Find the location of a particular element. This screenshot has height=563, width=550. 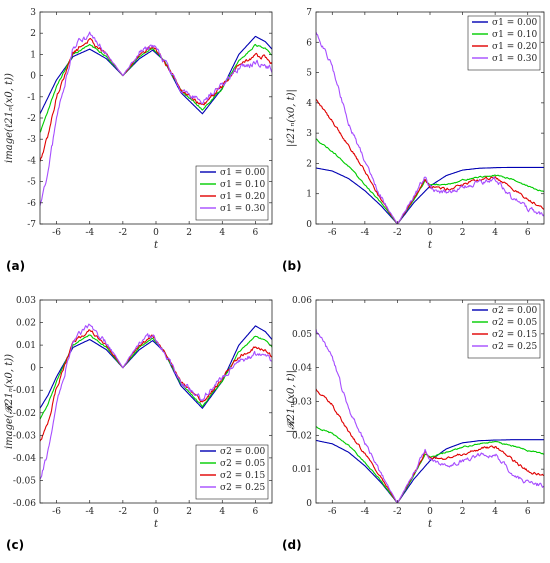

y-axis-label: |𝓡21ₙ(x0, t)| is located at coordinates (291, 401).